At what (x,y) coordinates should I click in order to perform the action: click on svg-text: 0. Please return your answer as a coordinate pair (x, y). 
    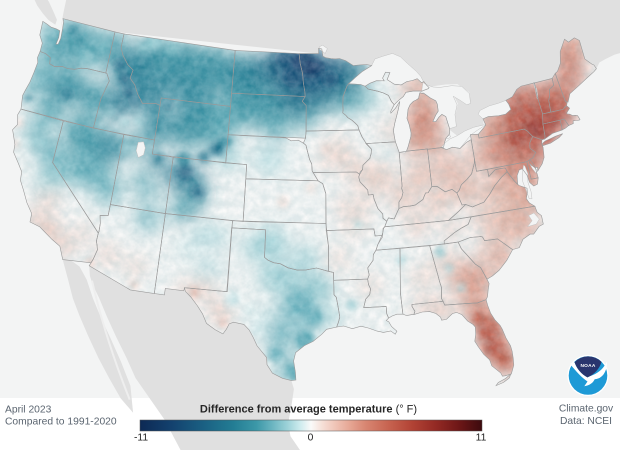
    Looking at the image, I should click on (311, 438).